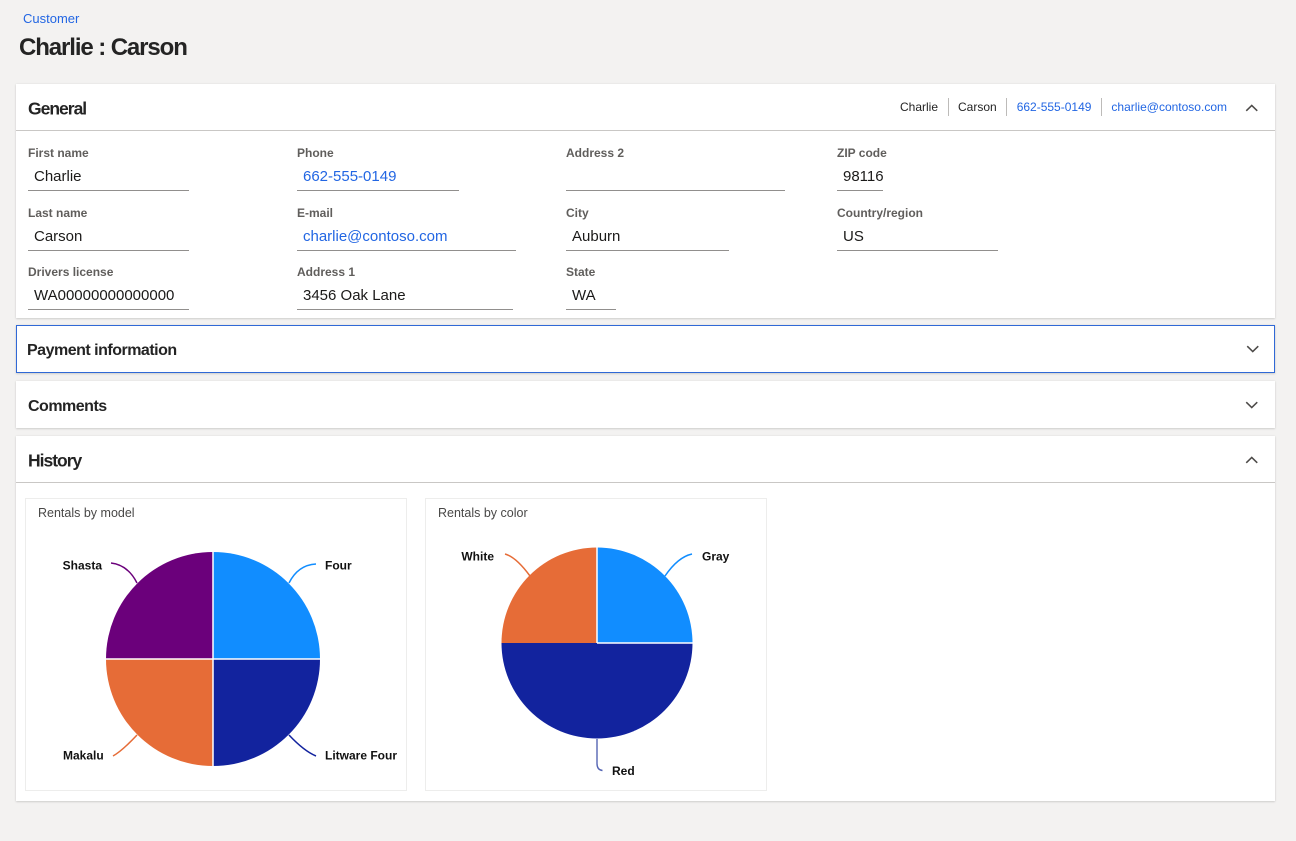 This screenshot has width=1296, height=841. Describe the element at coordinates (83, 566) in the screenshot. I see `svg-text: Shasta` at that location.